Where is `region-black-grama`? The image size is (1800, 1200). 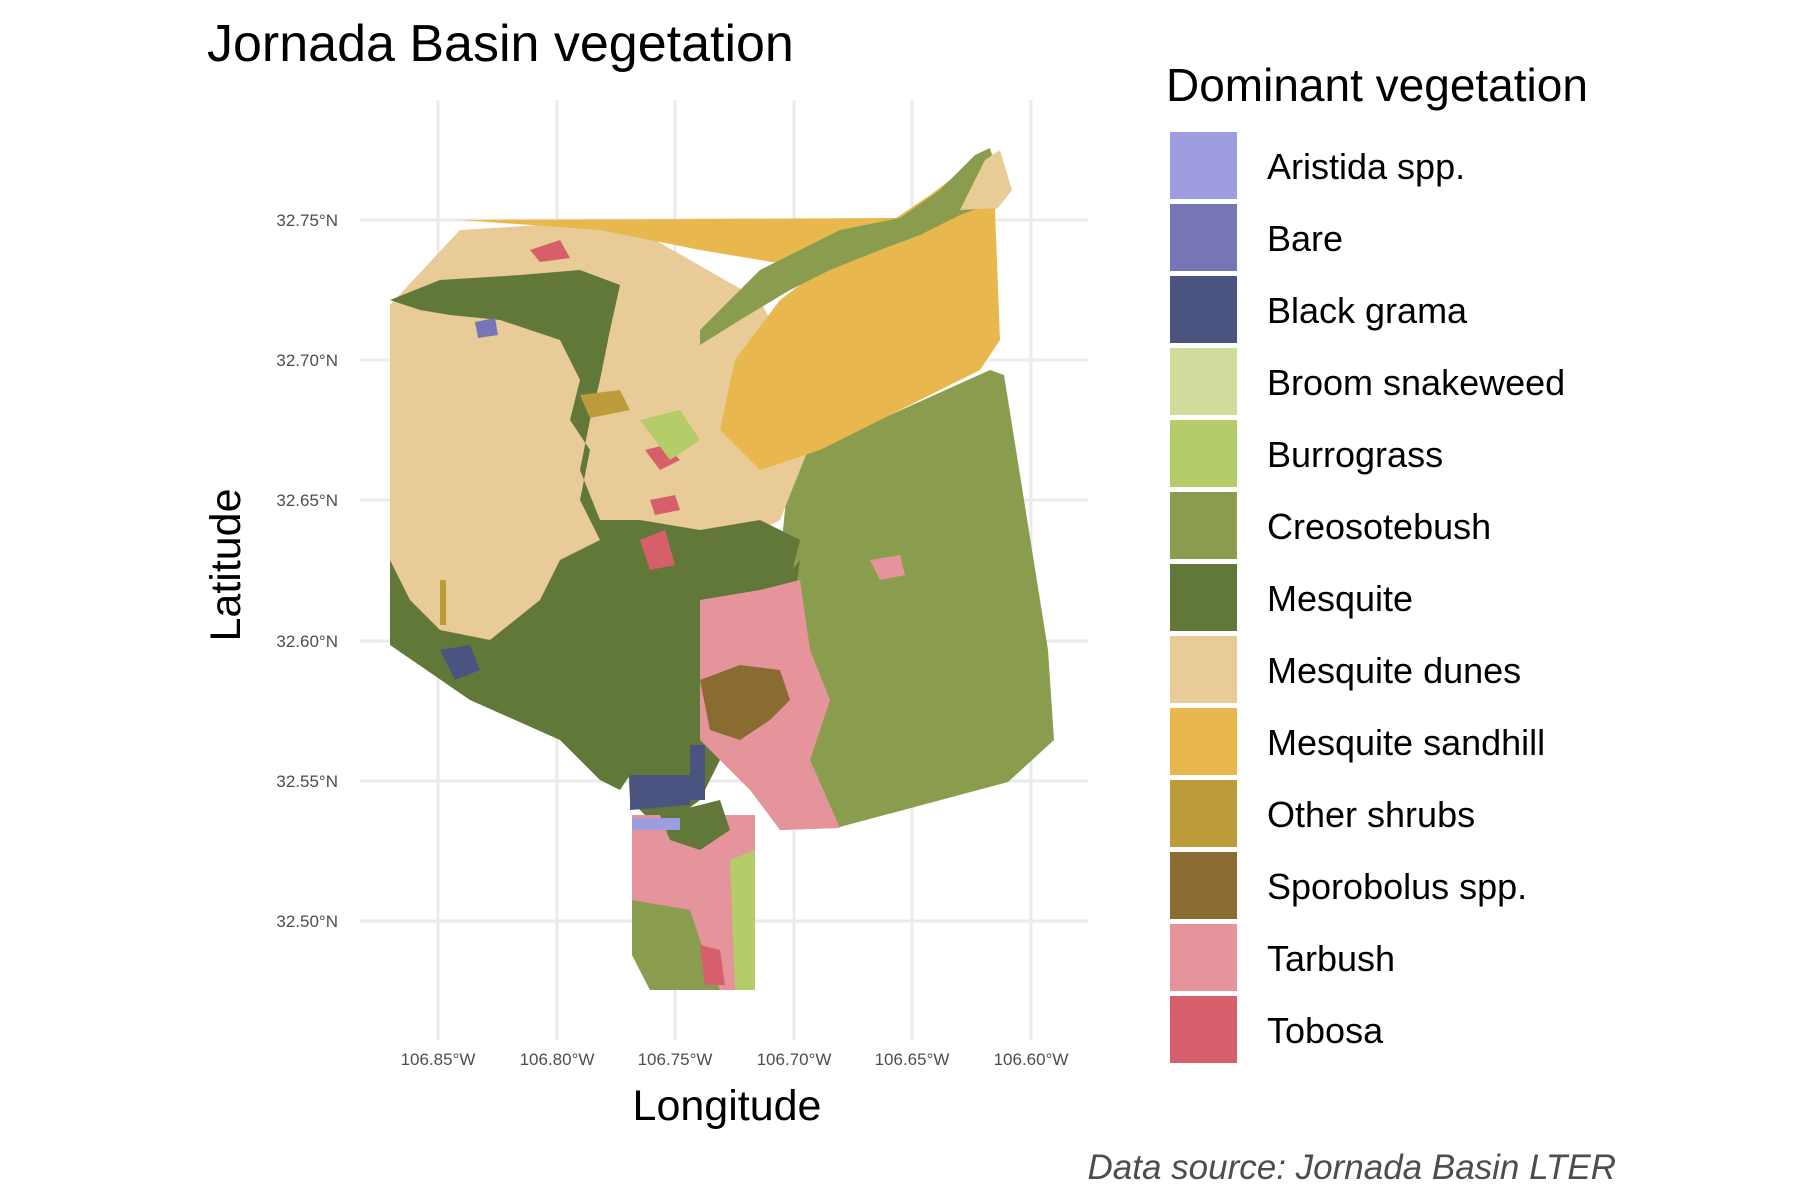 region-black-grama is located at coordinates (660, 792).